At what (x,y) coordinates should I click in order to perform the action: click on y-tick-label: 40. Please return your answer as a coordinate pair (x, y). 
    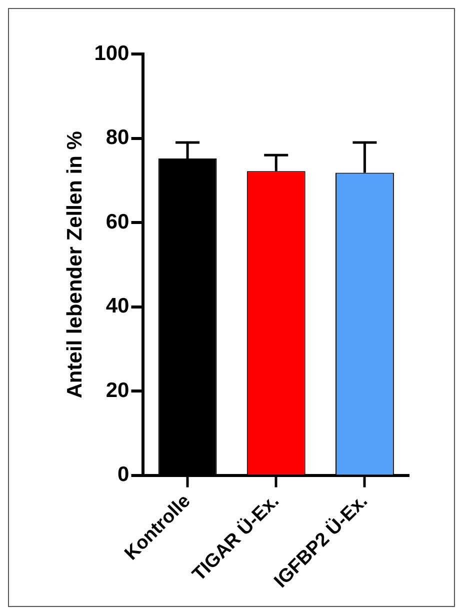
    Looking at the image, I should click on (118, 306).